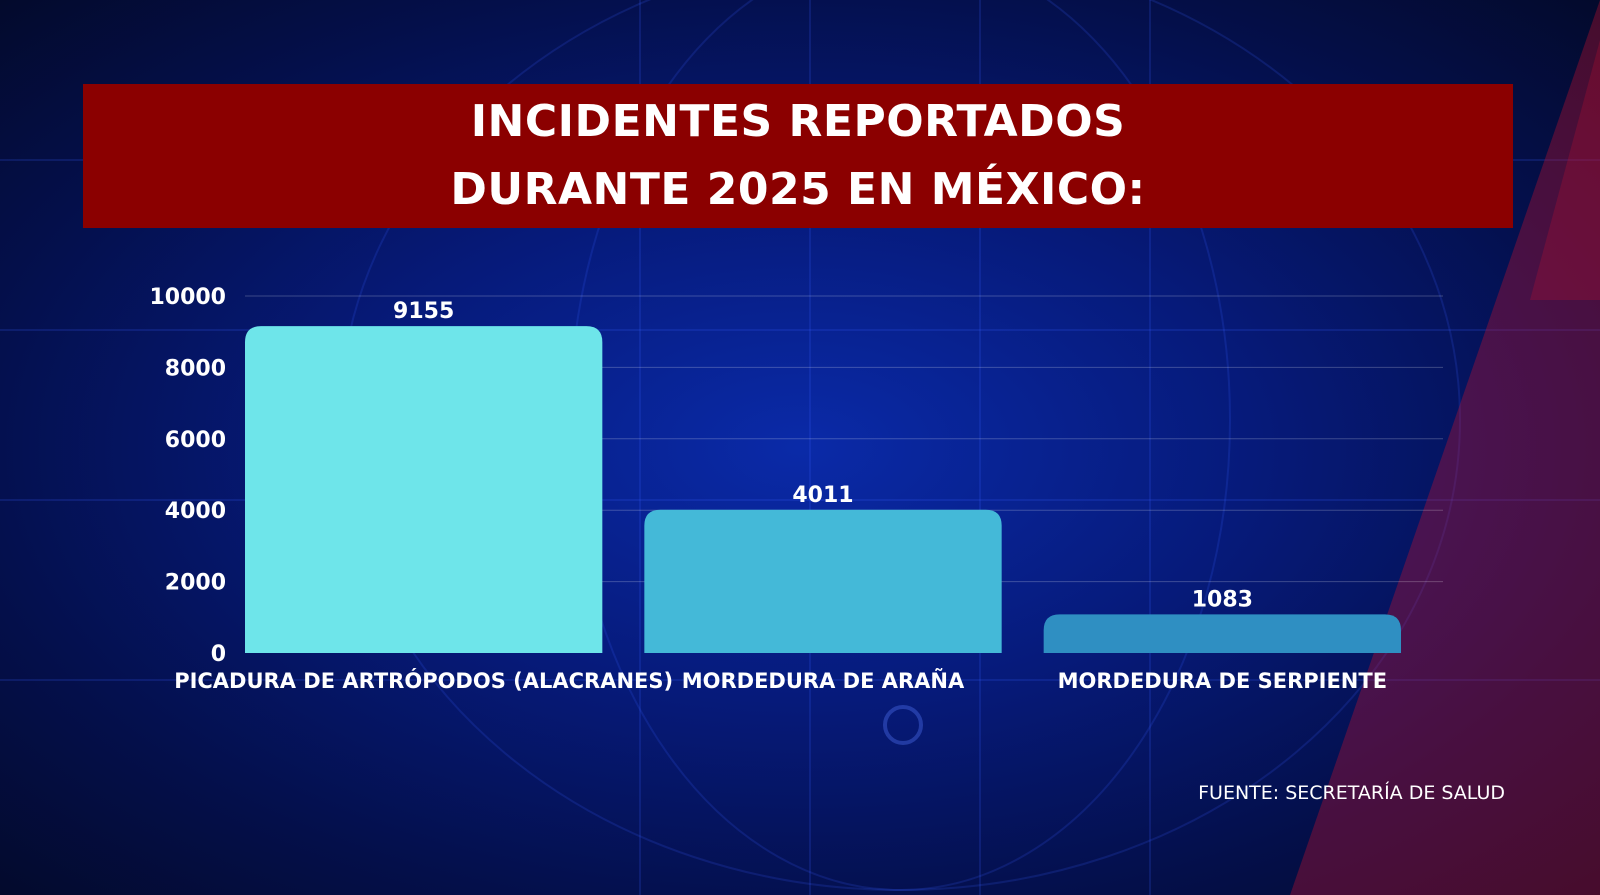 The height and width of the screenshot is (895, 1600). What do you see at coordinates (823, 680) in the screenshot?
I see `x-tick-label: MORDEDURA DE ARAÑA` at bounding box center [823, 680].